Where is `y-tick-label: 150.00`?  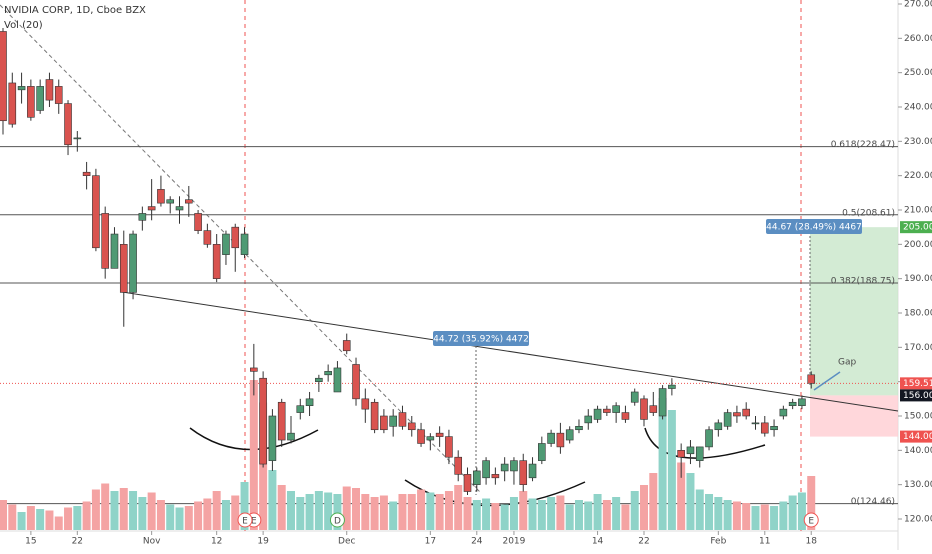 y-tick-label: 150.00 is located at coordinates (918, 417).